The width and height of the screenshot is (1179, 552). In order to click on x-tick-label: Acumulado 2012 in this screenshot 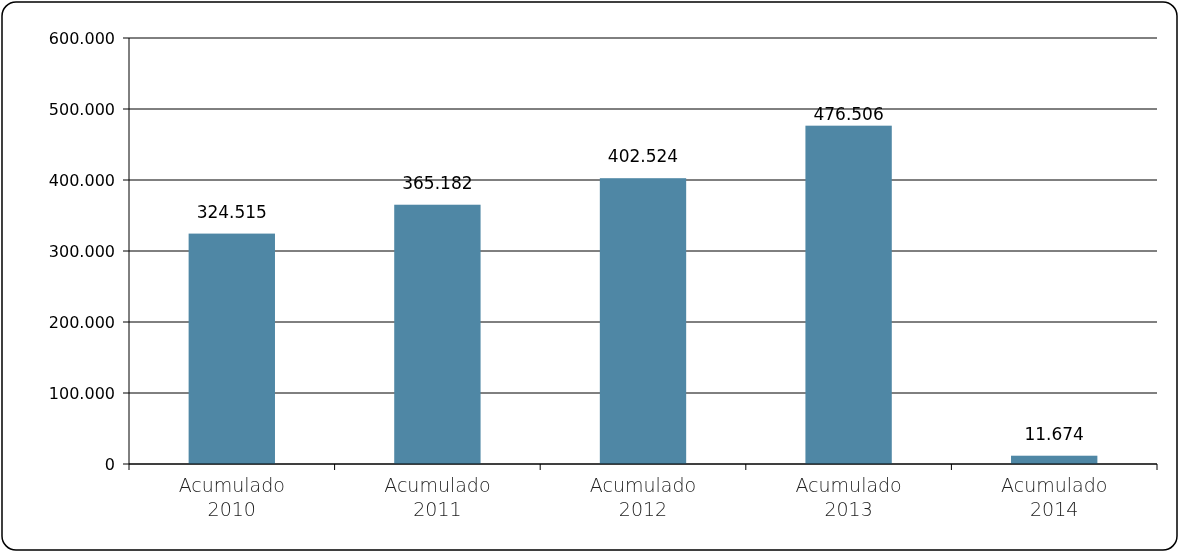, I will do `click(643, 497)`.